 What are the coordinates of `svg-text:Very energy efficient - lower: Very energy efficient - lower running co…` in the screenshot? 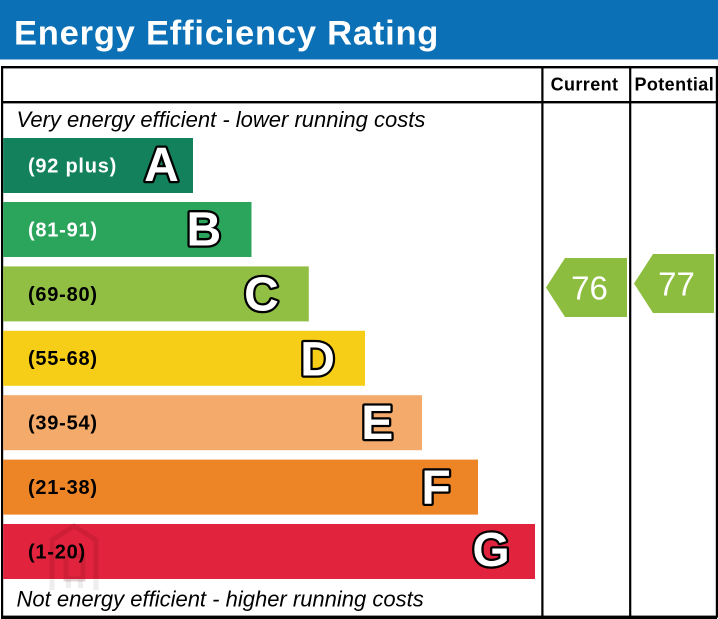 It's located at (221, 119).